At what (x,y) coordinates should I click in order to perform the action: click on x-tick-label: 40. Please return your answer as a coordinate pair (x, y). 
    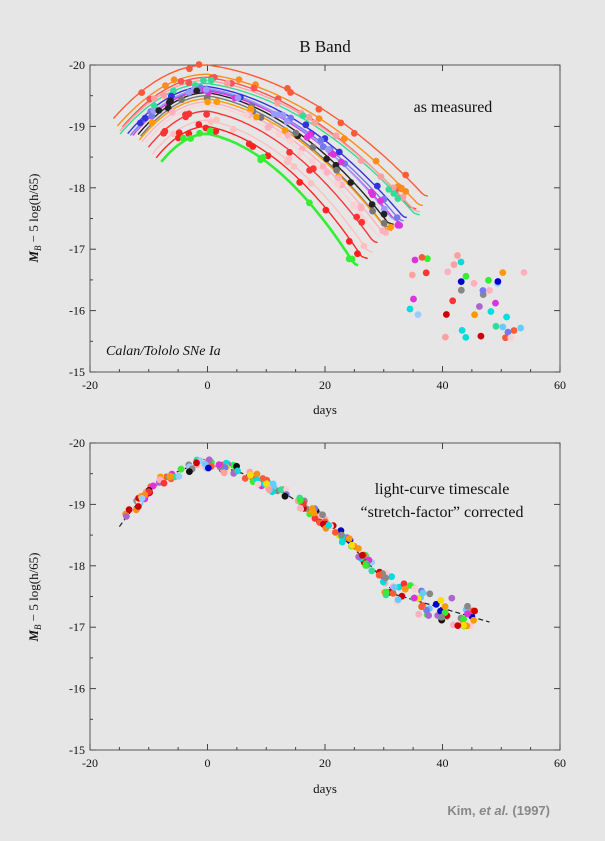
    Looking at the image, I should click on (443, 385).